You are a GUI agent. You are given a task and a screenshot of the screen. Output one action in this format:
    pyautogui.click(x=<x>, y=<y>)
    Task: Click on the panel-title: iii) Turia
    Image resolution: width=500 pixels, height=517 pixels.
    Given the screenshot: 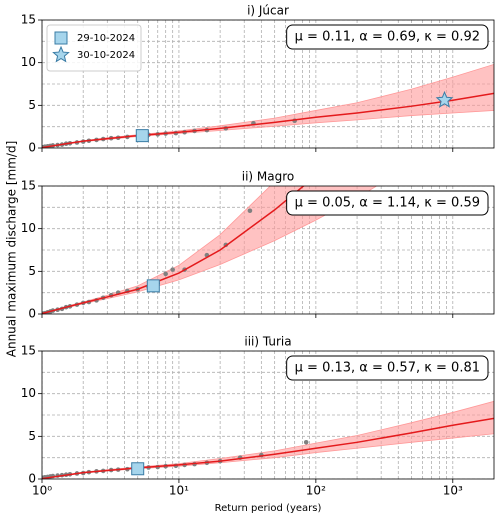 What is the action you would take?
    pyautogui.click(x=267, y=342)
    